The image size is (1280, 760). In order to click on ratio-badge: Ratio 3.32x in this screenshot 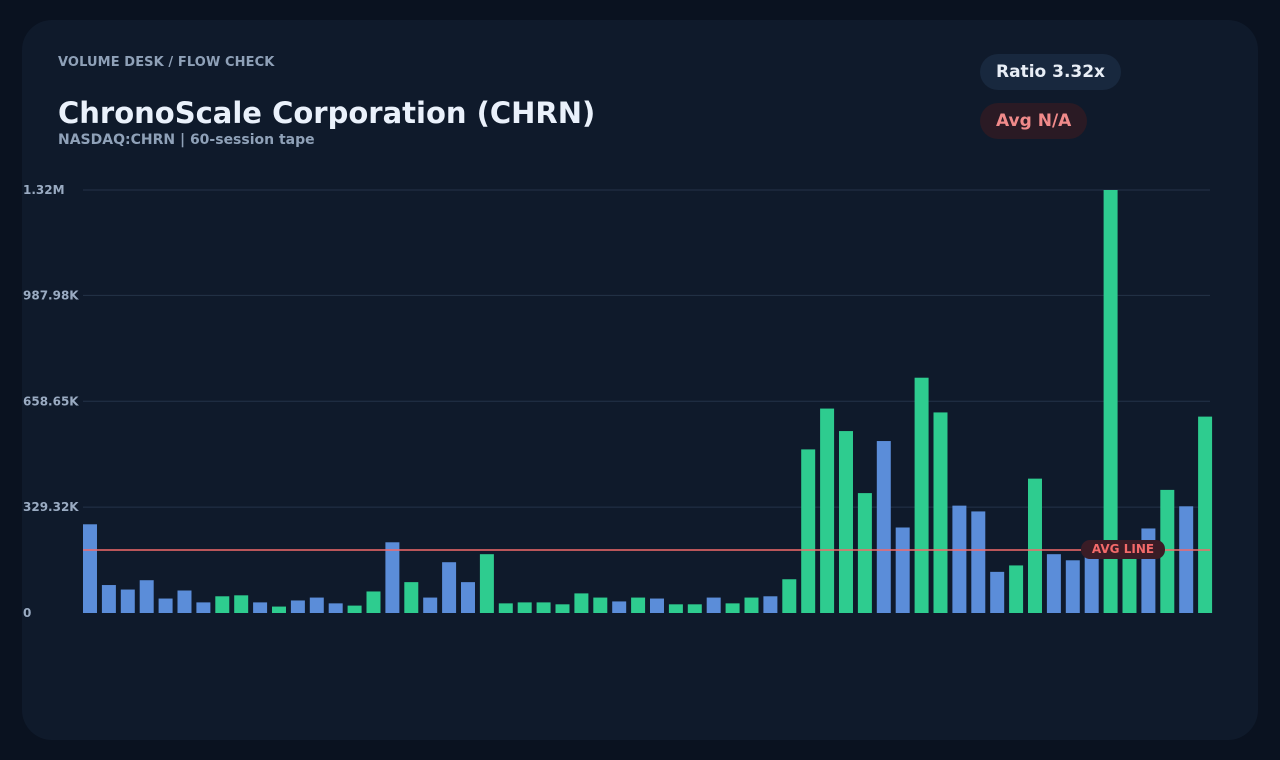, I will do `click(1051, 72)`.